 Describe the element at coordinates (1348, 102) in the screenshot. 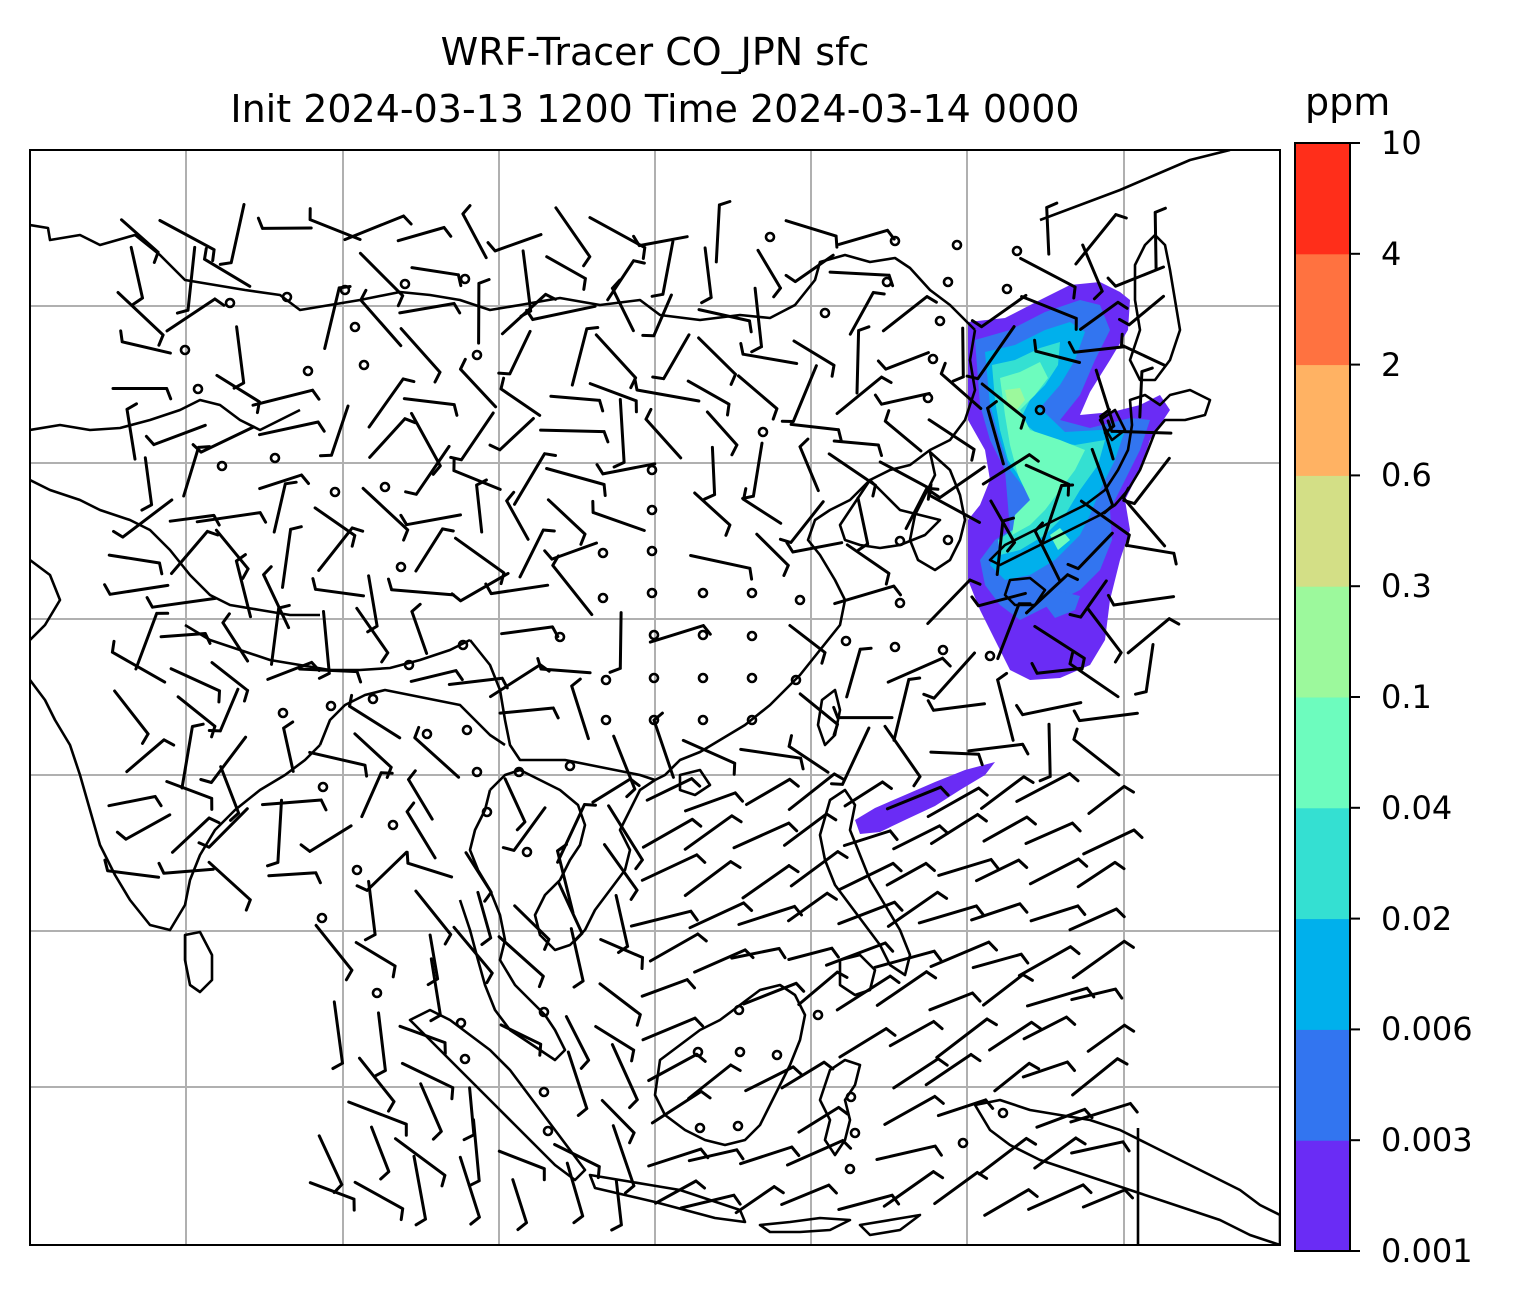

I see `colorbar-unit-label: ppm` at that location.